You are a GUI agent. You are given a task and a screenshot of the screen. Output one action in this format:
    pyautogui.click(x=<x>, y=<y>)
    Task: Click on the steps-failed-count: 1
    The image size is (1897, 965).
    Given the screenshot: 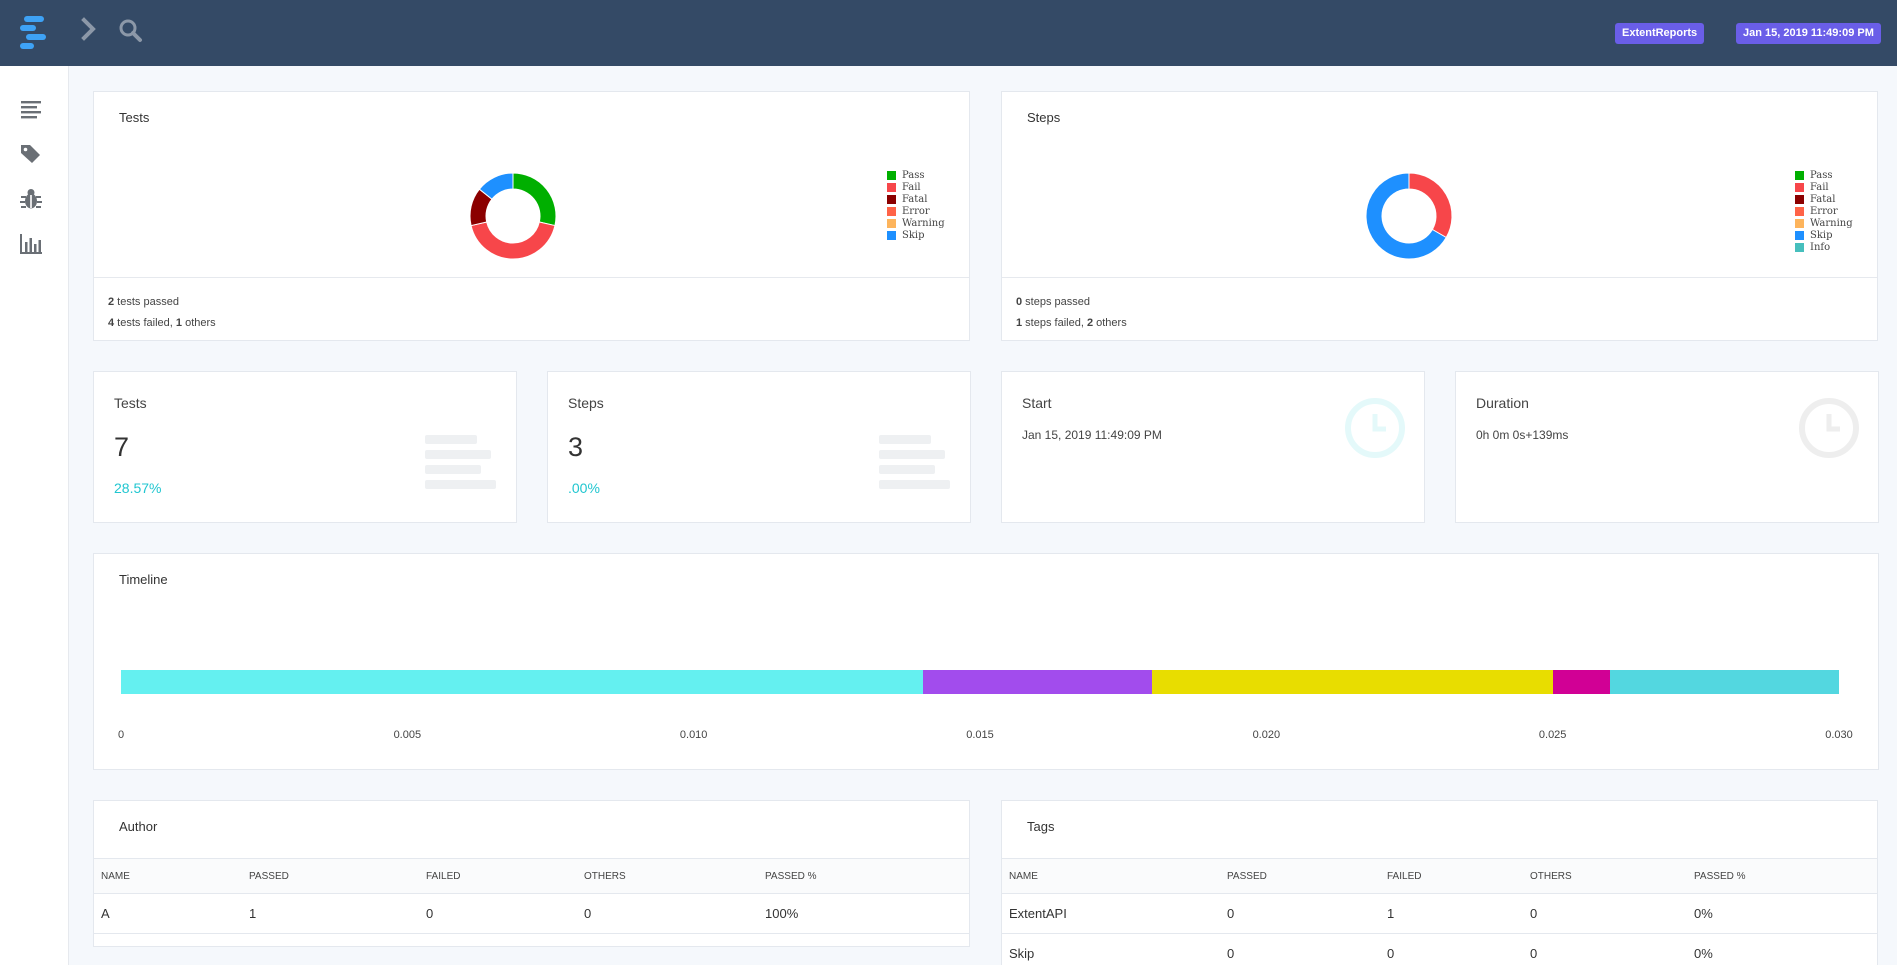 What is the action you would take?
    pyautogui.click(x=1019, y=323)
    